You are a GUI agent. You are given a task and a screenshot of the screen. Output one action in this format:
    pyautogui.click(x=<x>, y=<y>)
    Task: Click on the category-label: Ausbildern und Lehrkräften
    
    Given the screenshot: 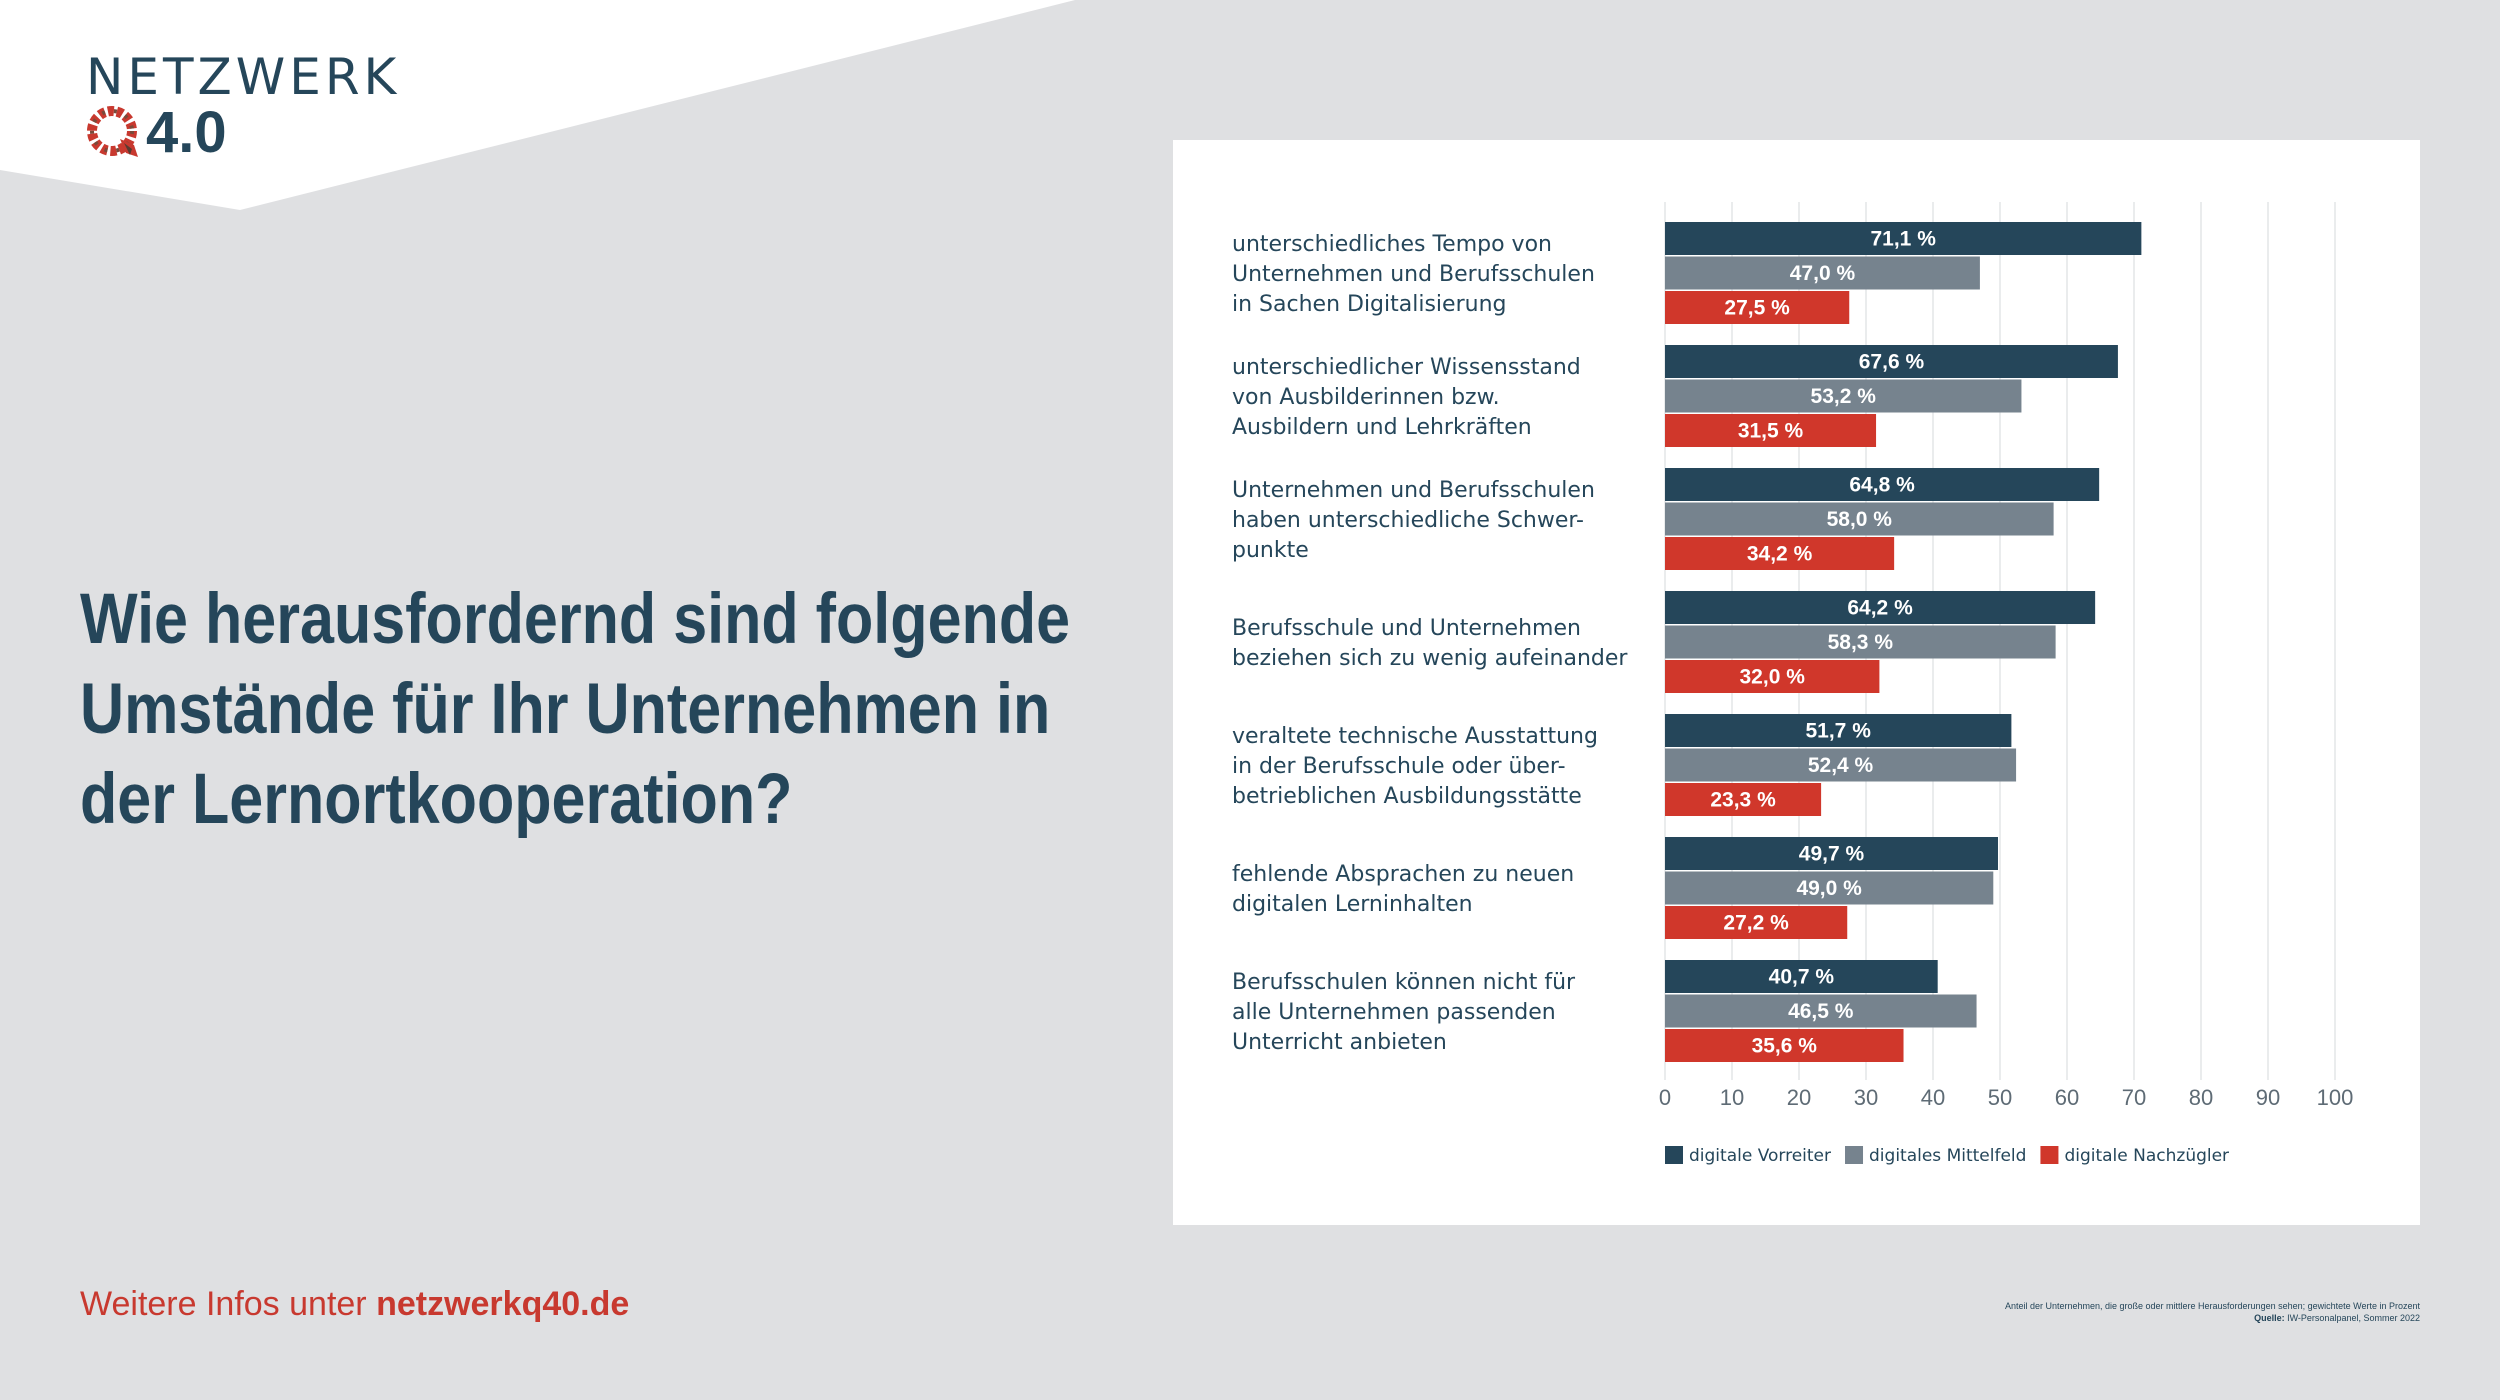 What is the action you would take?
    pyautogui.click(x=1382, y=427)
    